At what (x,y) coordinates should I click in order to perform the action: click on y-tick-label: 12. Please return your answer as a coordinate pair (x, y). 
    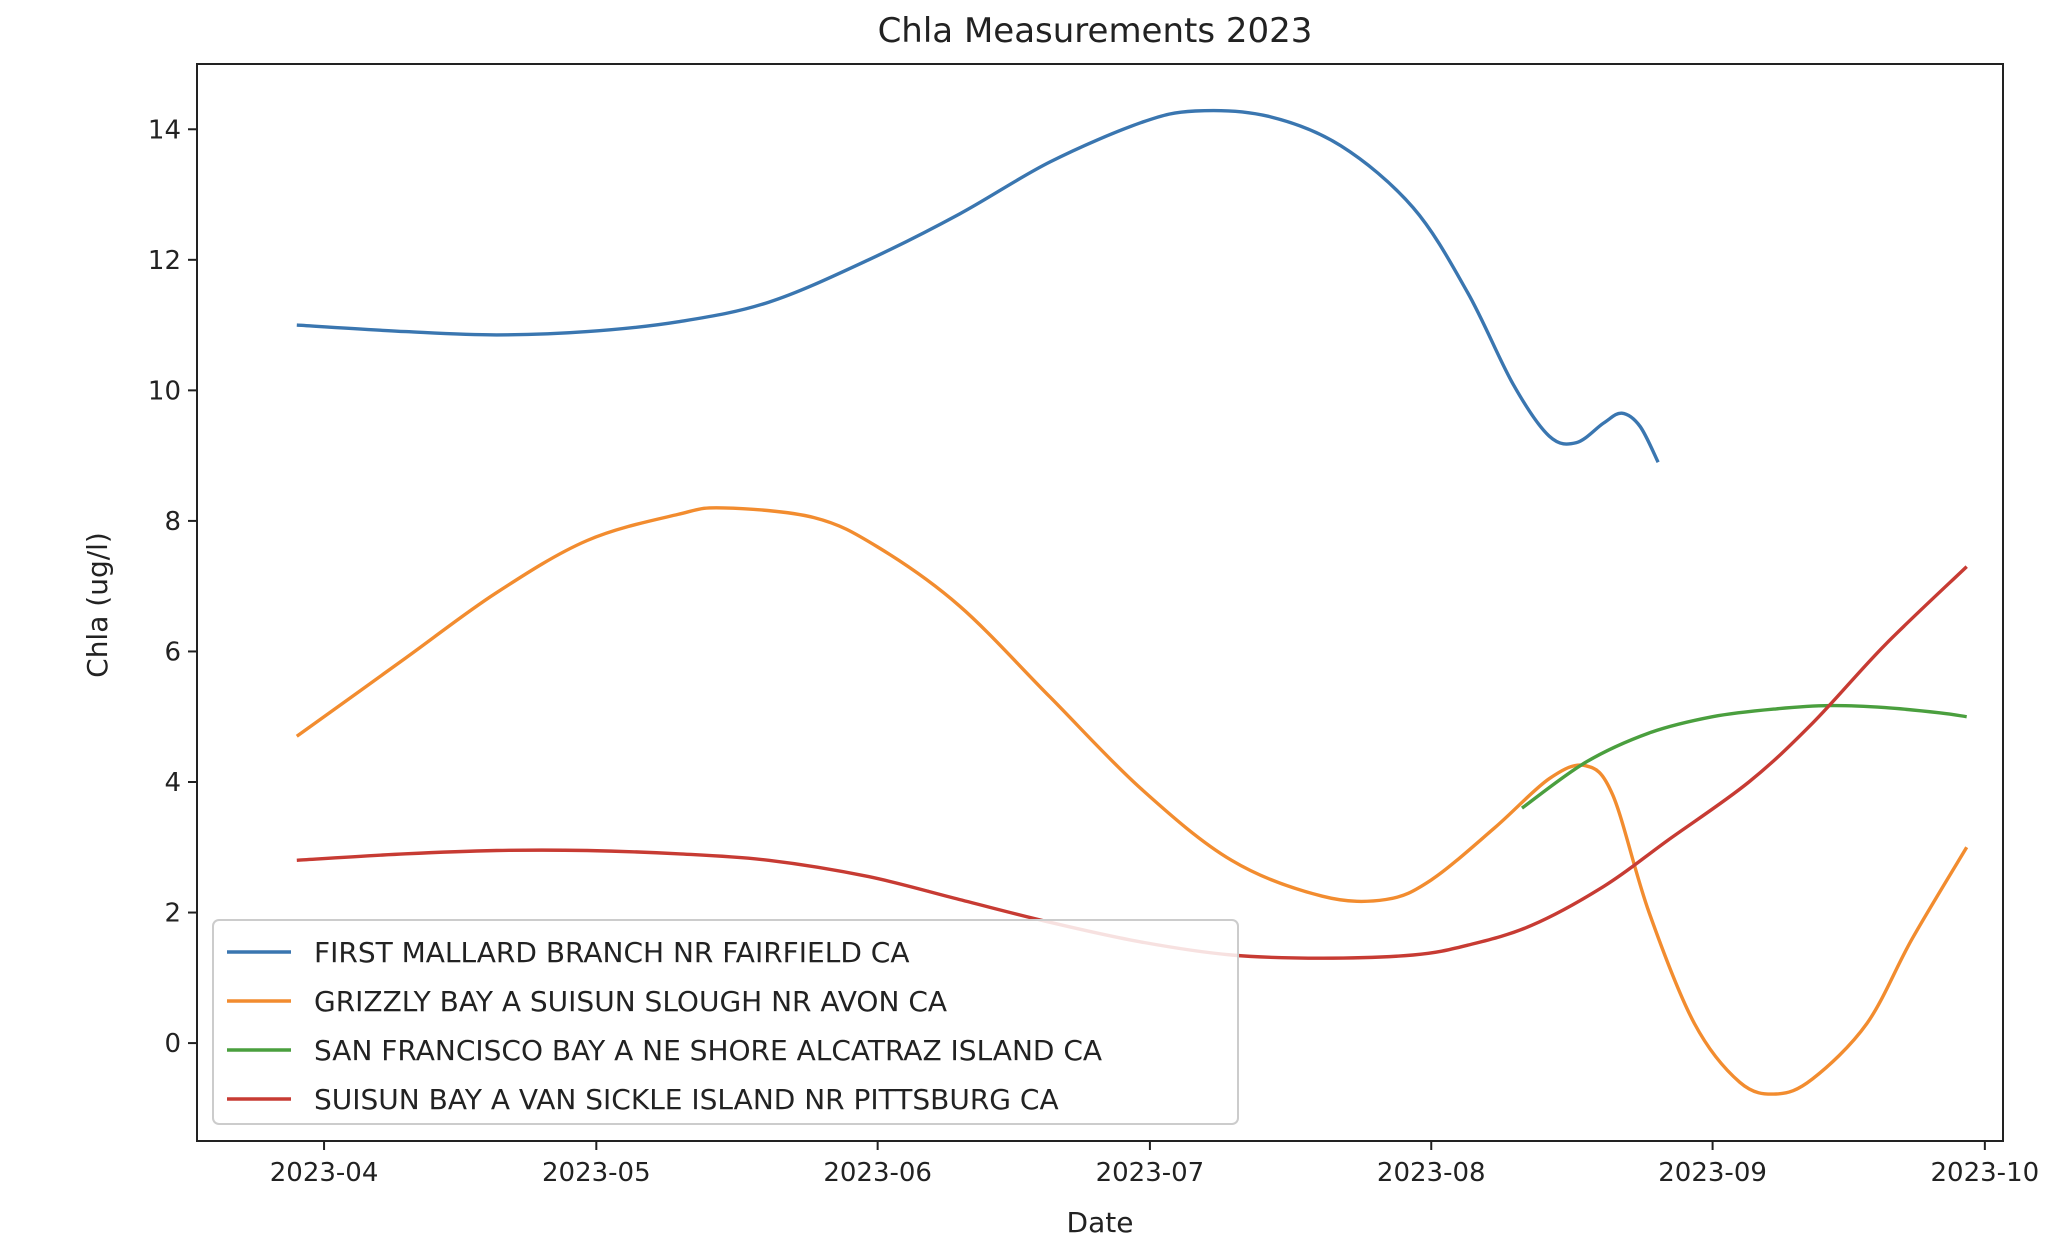
    Looking at the image, I should click on (164, 261).